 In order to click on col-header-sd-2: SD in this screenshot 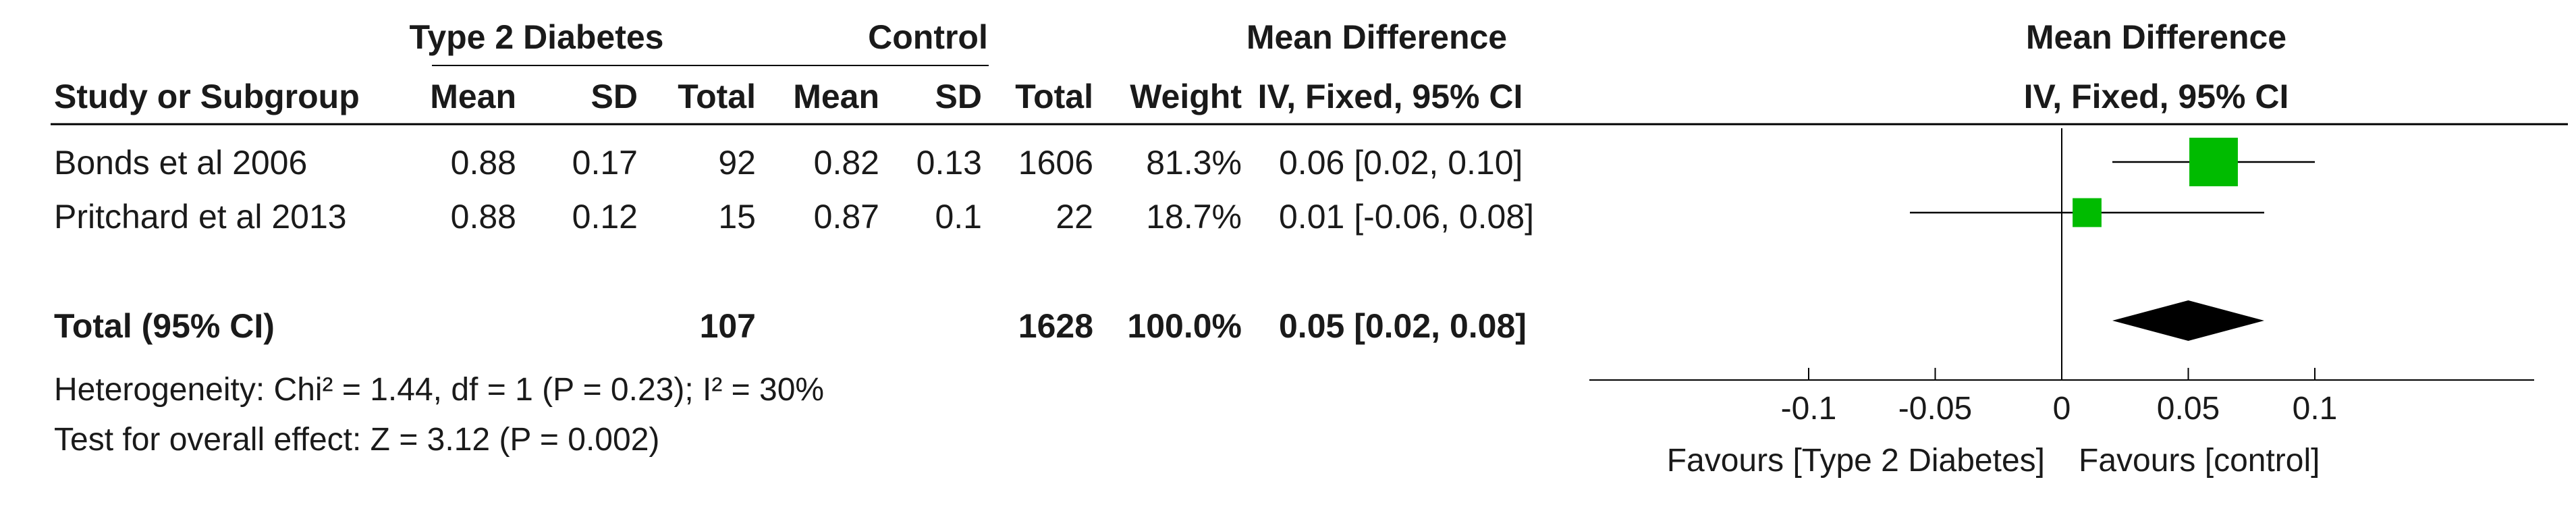, I will do `click(958, 96)`.